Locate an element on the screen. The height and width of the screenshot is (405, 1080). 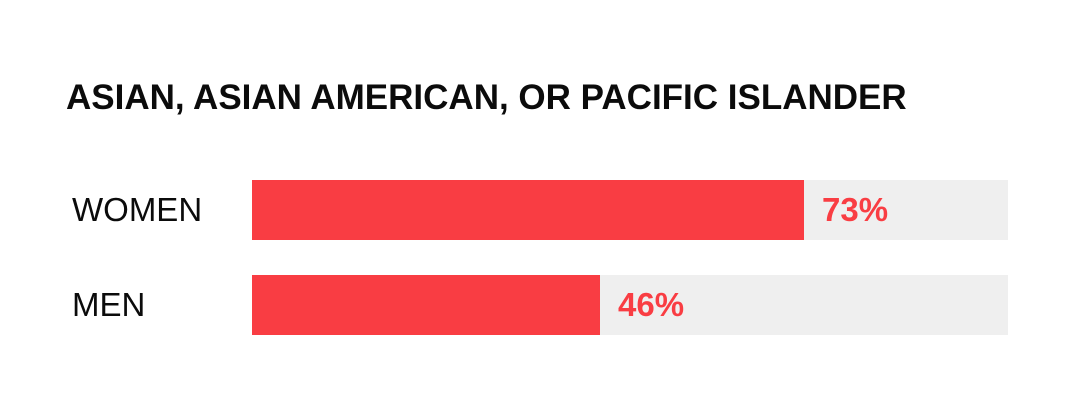
bar-track-men: 46% is located at coordinates (630, 305).